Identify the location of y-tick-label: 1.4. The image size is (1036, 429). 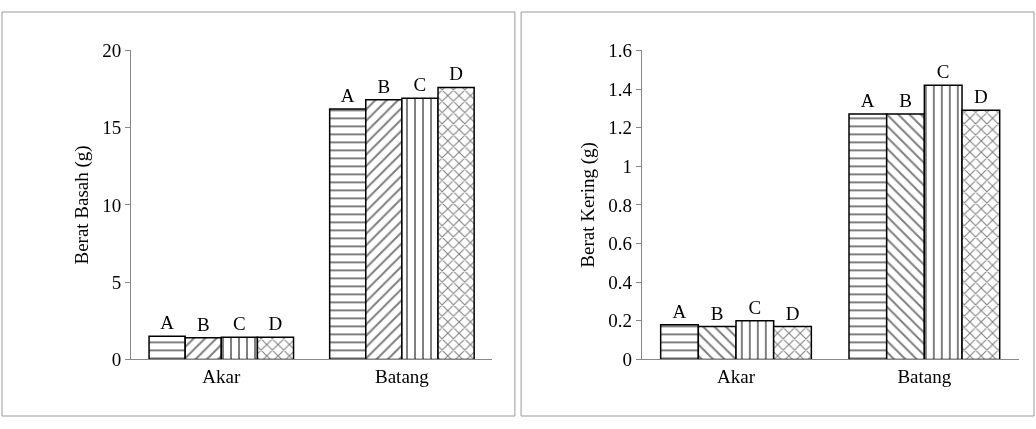
(620, 89).